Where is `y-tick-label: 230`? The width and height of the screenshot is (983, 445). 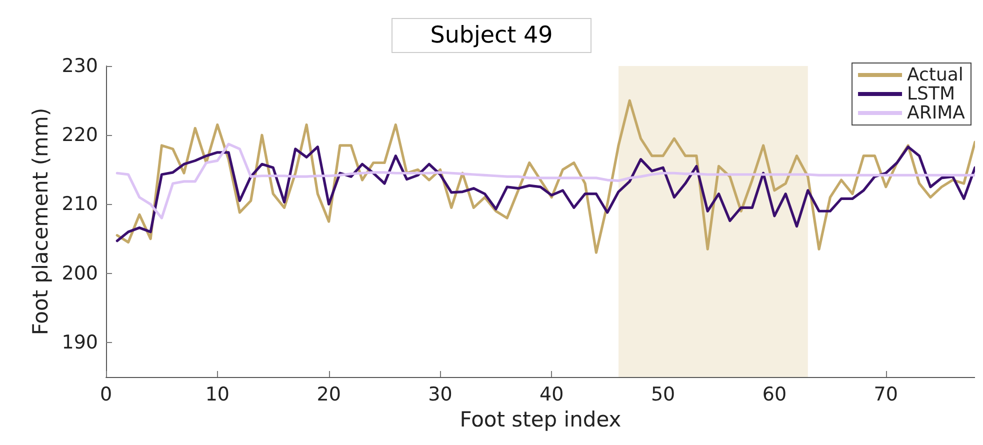 y-tick-label: 230 is located at coordinates (80, 66).